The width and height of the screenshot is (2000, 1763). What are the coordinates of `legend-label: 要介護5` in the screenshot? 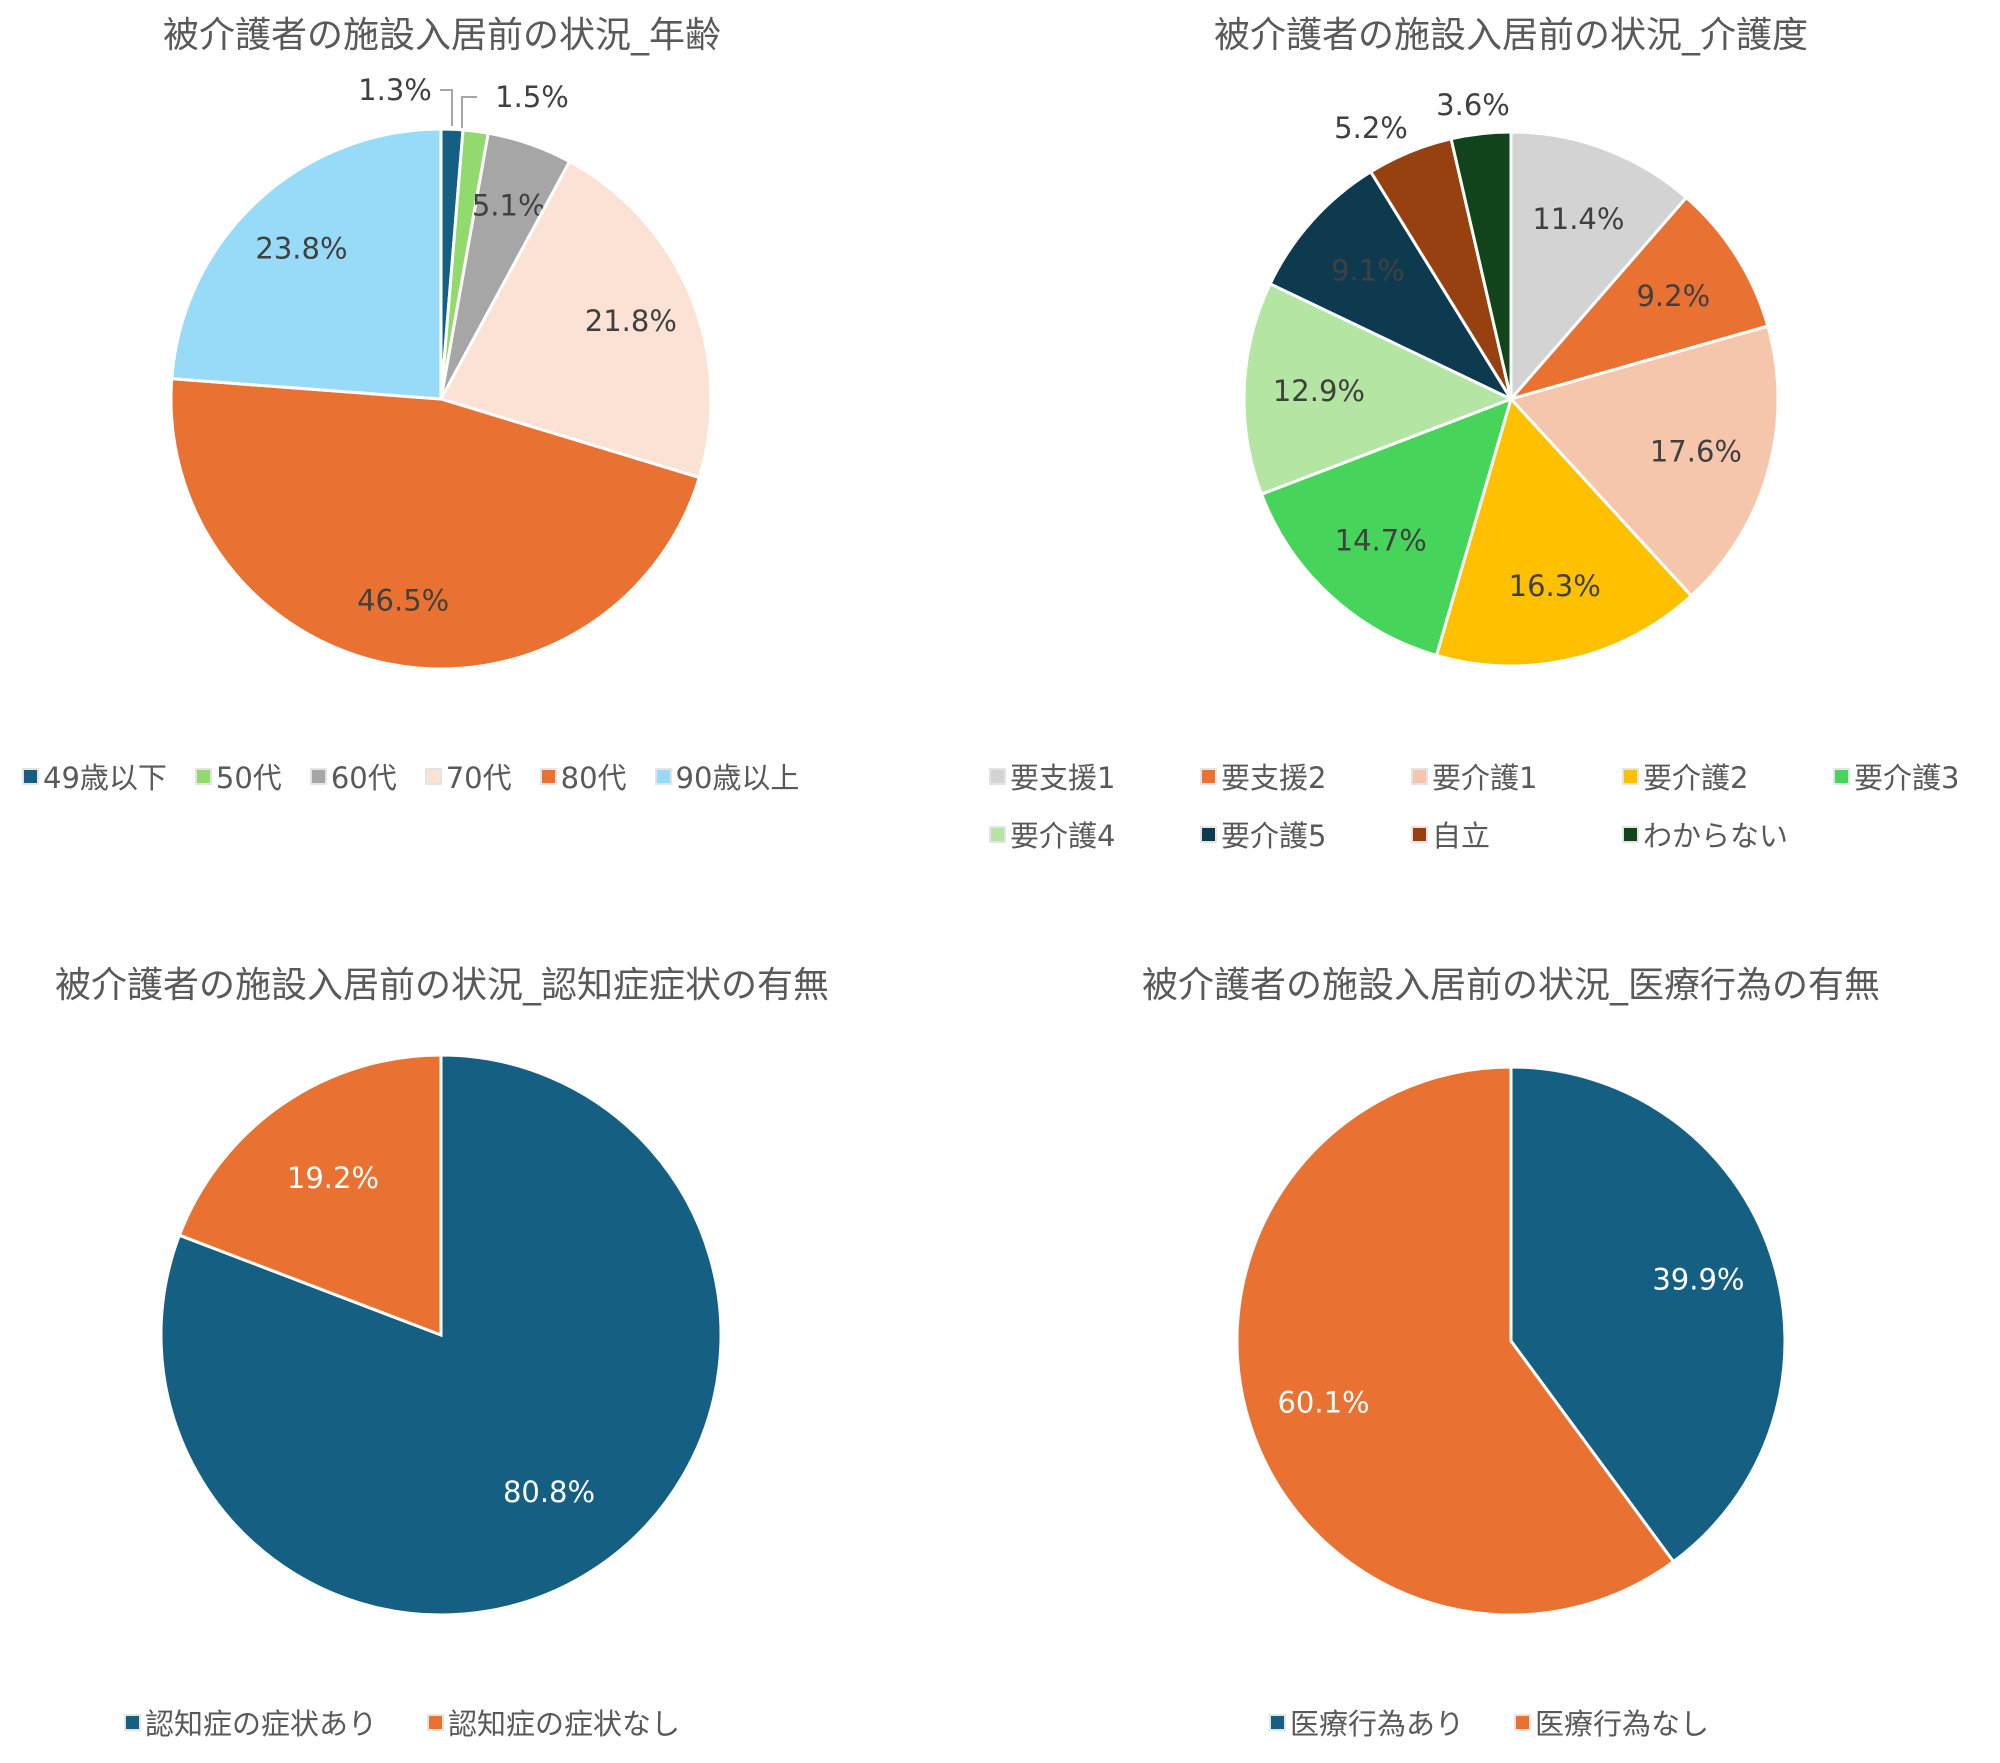 It's located at (1274, 836).